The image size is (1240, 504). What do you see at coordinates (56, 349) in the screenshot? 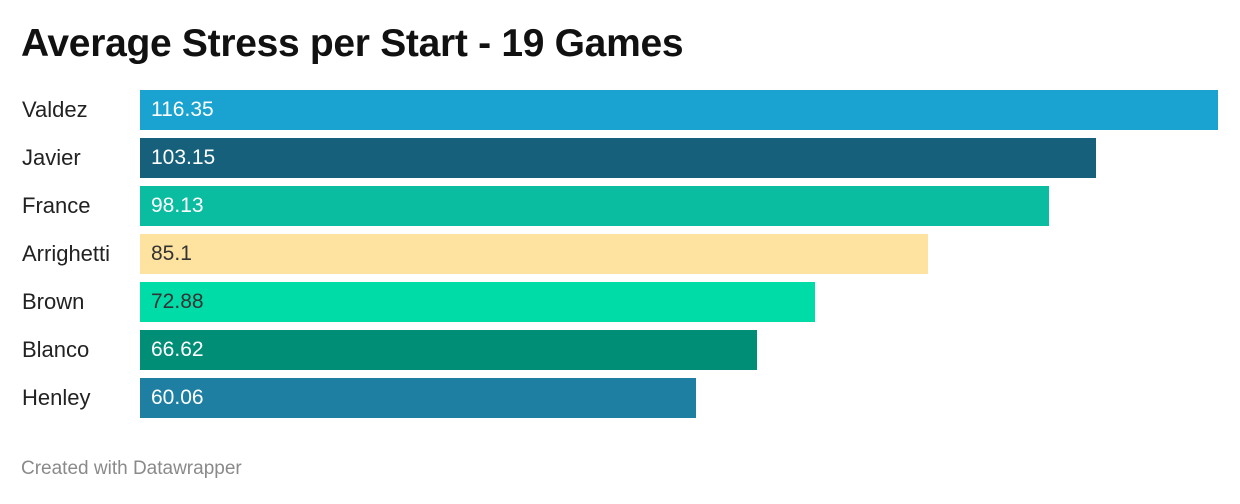
I see `category-label: Blanco` at bounding box center [56, 349].